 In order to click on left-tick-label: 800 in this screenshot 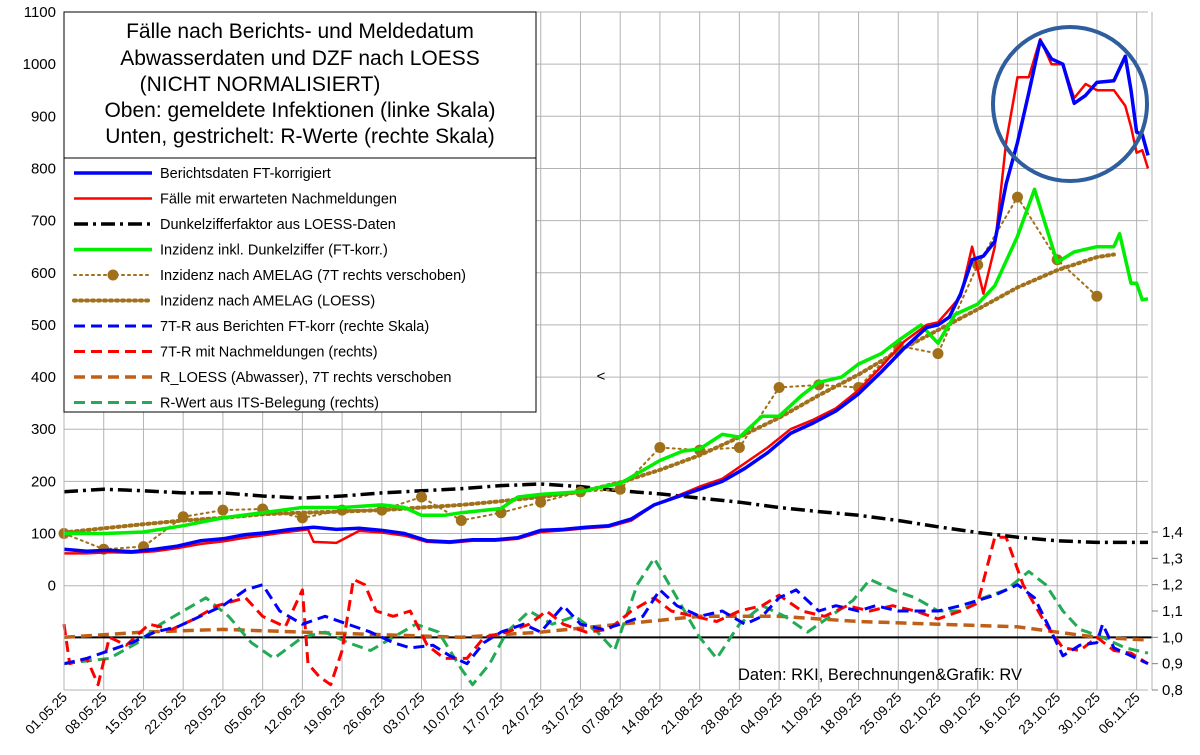, I will do `click(43, 168)`.